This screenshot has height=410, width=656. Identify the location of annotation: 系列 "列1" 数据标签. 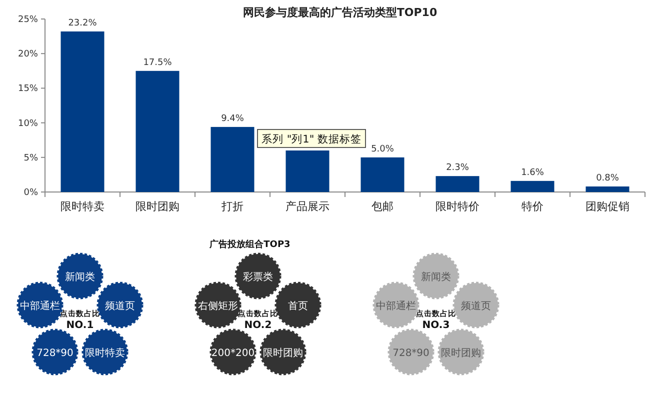
(312, 139).